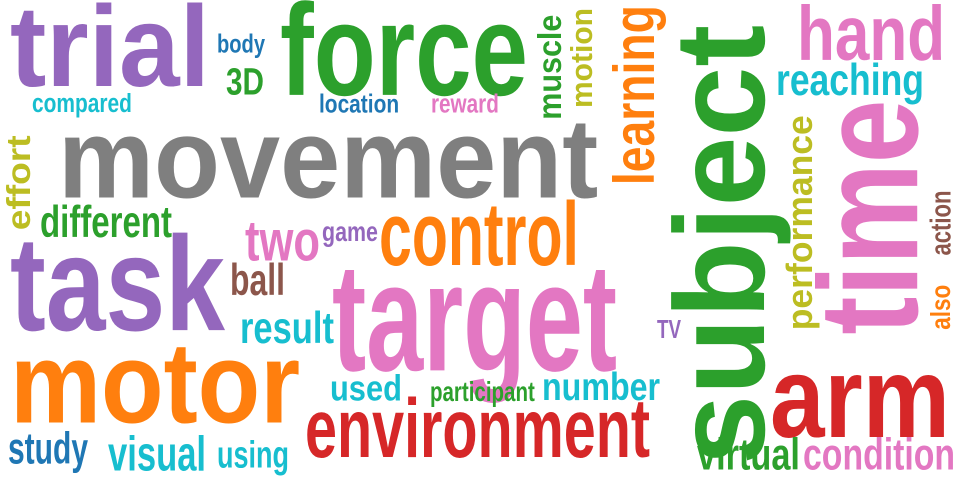 This screenshot has height=480, width=960. What do you see at coordinates (328, 158) in the screenshot?
I see `word-movement: movement` at bounding box center [328, 158].